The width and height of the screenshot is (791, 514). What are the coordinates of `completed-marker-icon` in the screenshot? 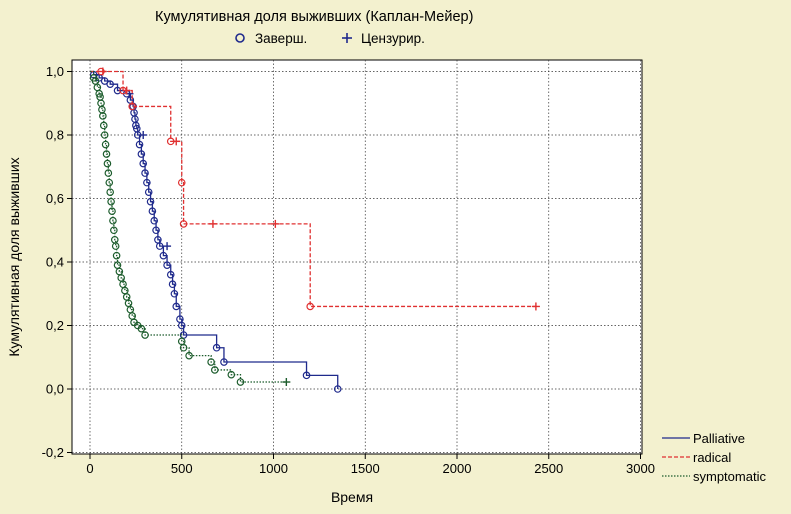 It's located at (240, 38).